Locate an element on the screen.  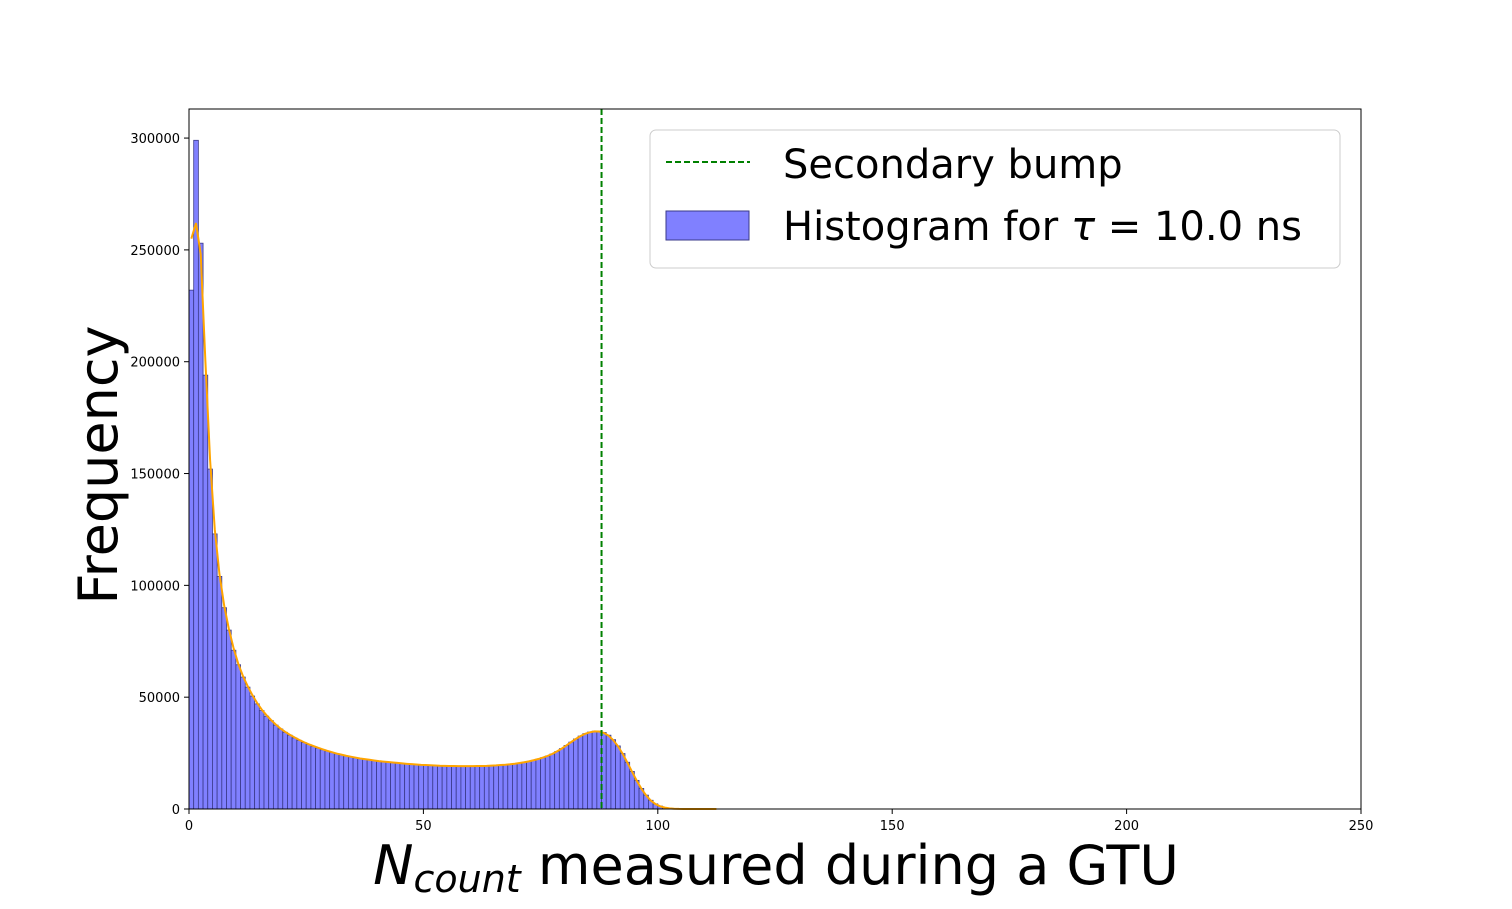
y-tick-label: 250000 is located at coordinates (155, 251).